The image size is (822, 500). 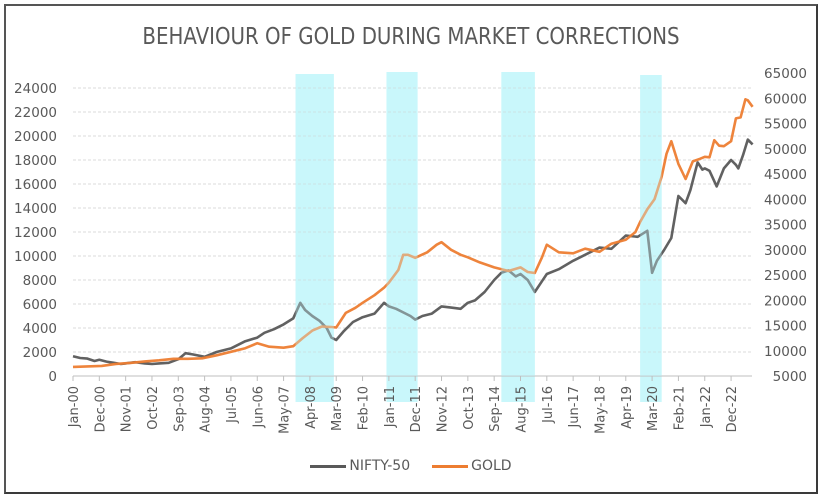 What do you see at coordinates (285, 410) in the screenshot?
I see `x-tick-label: May-07` at bounding box center [285, 410].